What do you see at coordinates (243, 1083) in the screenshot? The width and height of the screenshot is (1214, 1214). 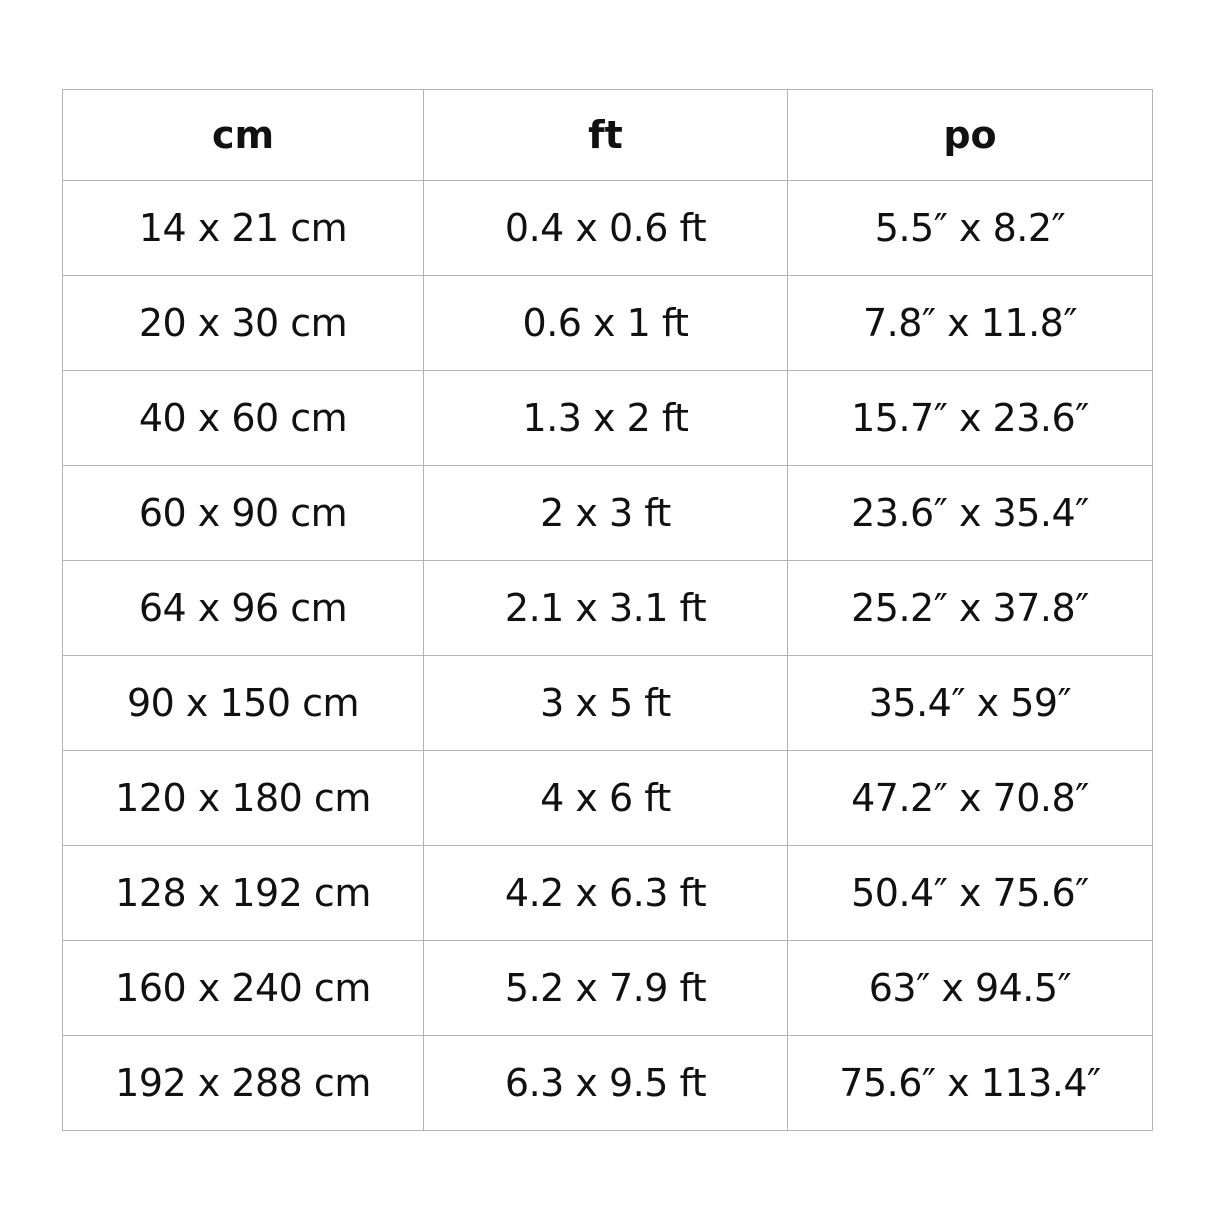 I see `cell-cm: 192 x 288 cm` at bounding box center [243, 1083].